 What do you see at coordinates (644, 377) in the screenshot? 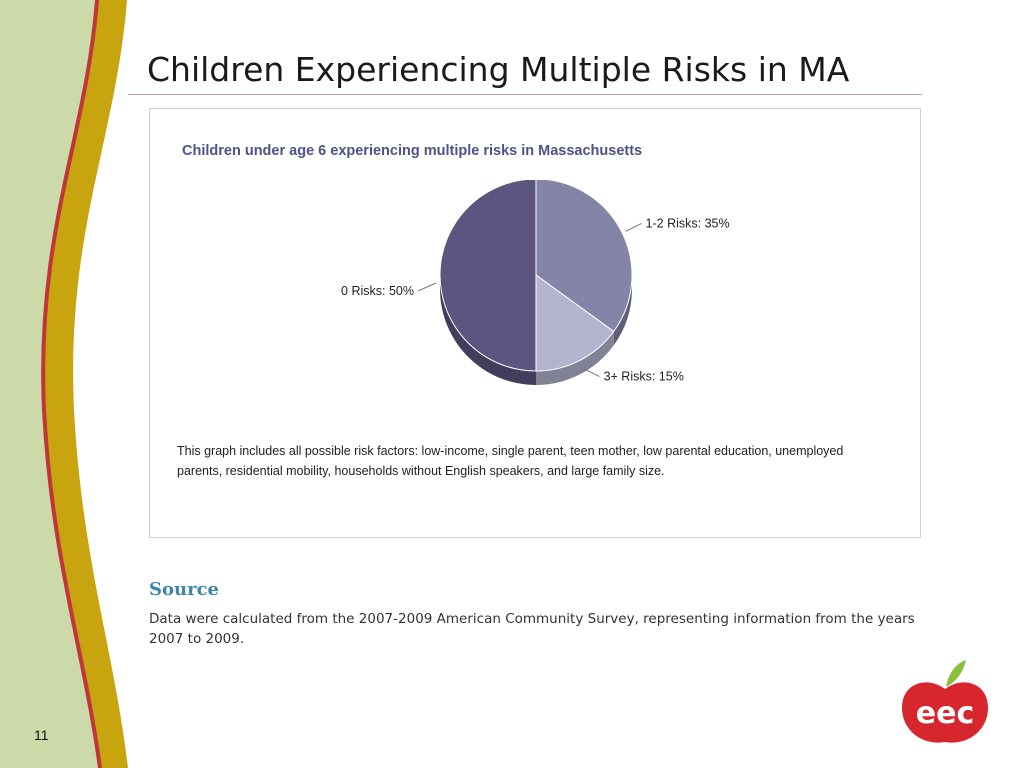
I see `pie-label-1: 3+ Risks: 15%` at bounding box center [644, 377].